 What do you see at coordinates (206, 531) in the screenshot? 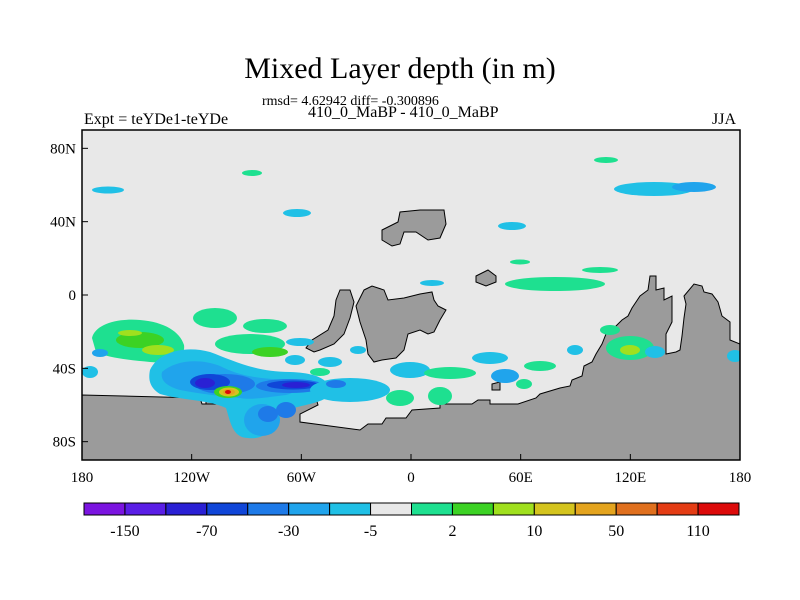
I see `colorbar-label: -70` at bounding box center [206, 531].